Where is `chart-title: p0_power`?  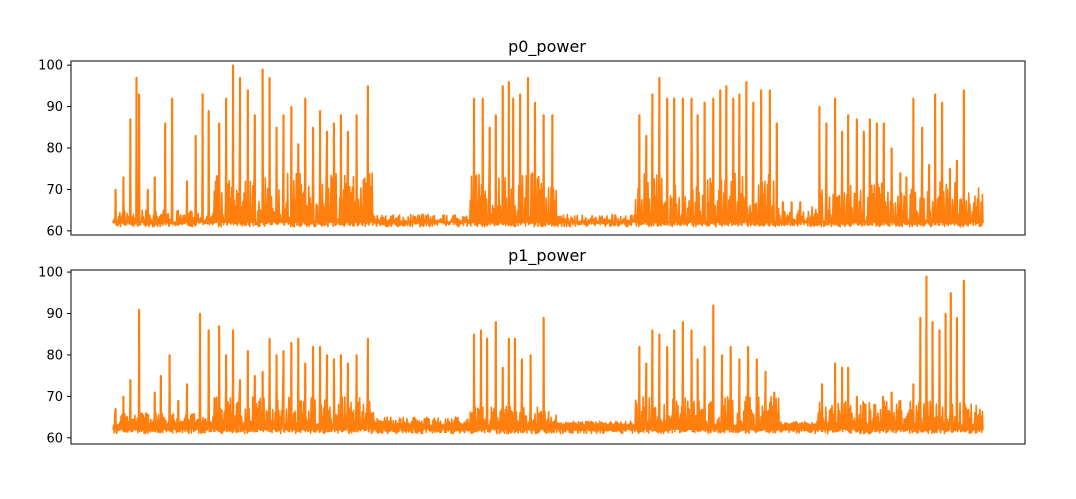
chart-title: p0_power is located at coordinates (547, 47).